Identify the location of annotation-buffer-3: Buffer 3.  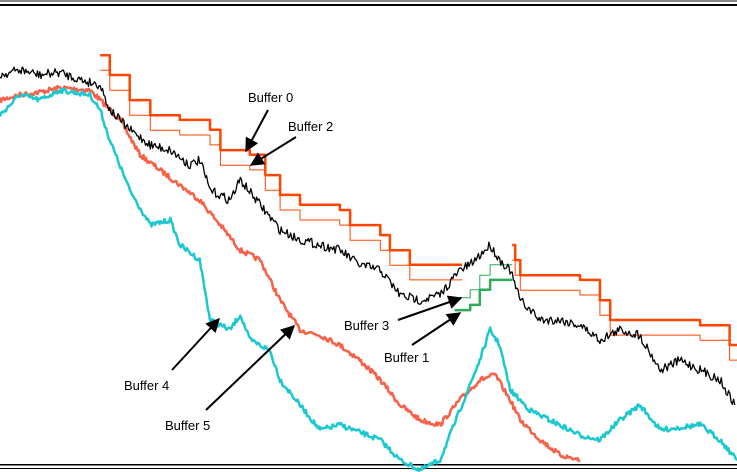
(403, 314).